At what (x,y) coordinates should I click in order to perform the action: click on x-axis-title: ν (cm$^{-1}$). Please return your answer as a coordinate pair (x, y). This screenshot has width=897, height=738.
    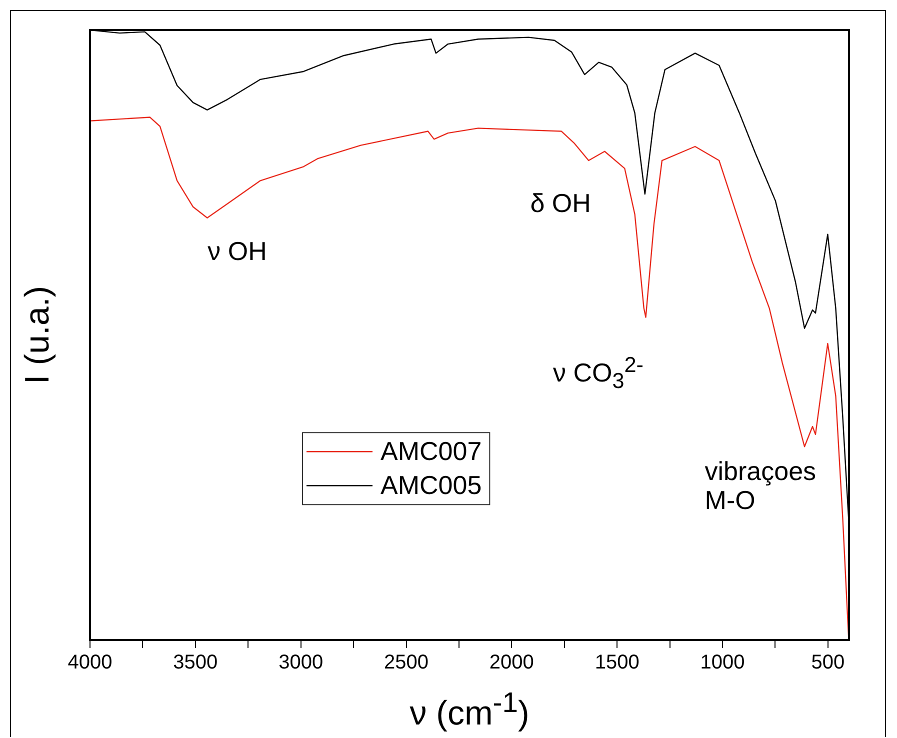
    Looking at the image, I should click on (470, 710).